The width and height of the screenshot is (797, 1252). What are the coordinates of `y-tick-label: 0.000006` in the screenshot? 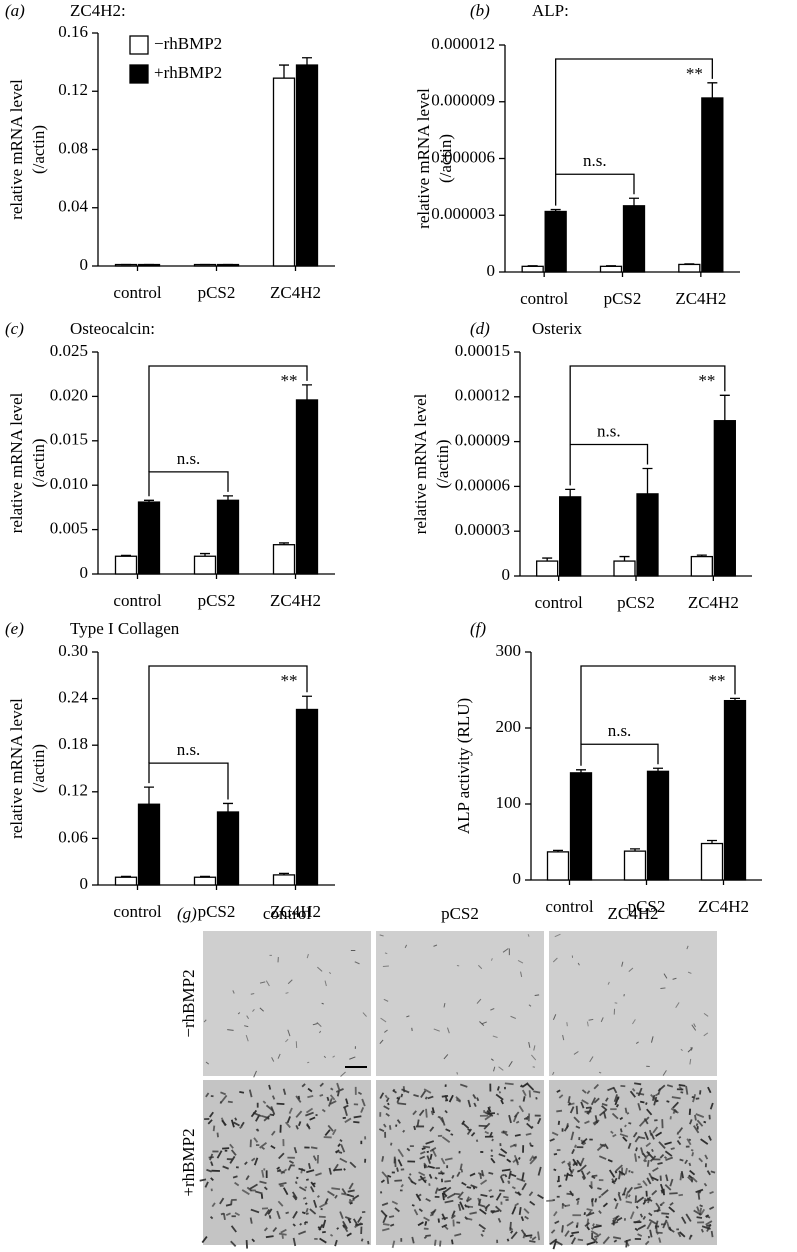 It's located at (463, 156).